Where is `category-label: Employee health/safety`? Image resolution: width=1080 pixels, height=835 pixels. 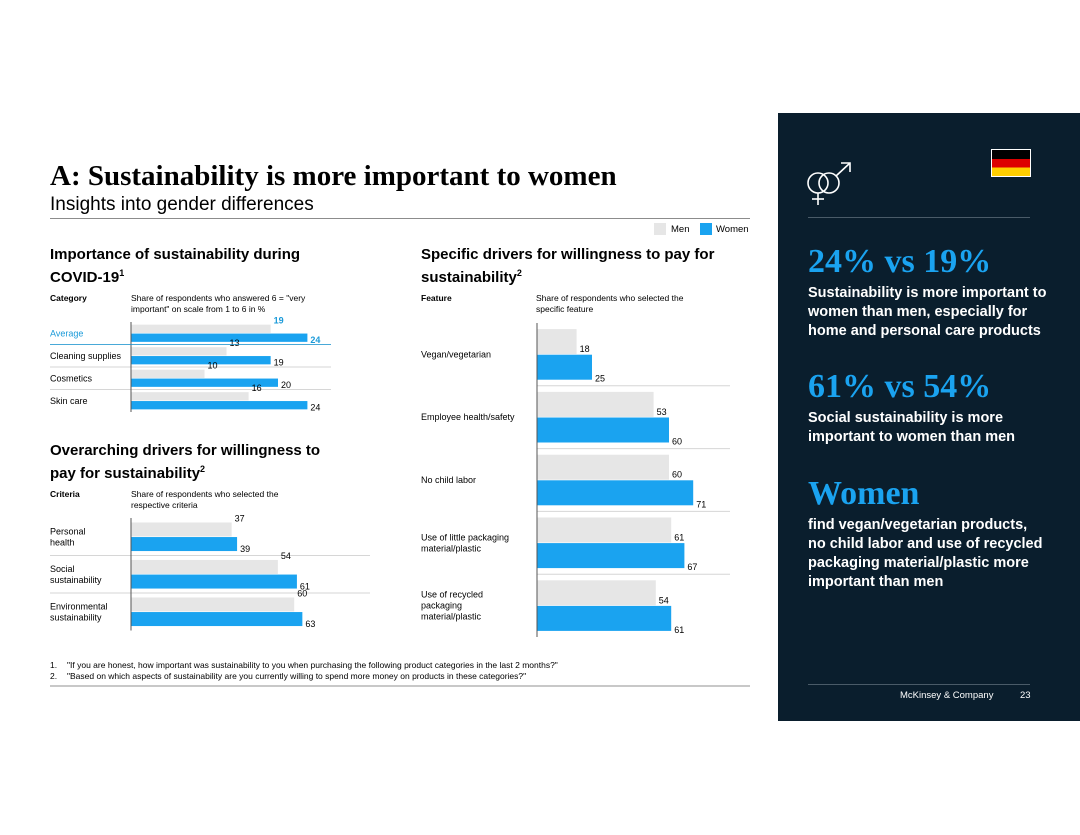 category-label: Employee health/safety is located at coordinates (468, 417).